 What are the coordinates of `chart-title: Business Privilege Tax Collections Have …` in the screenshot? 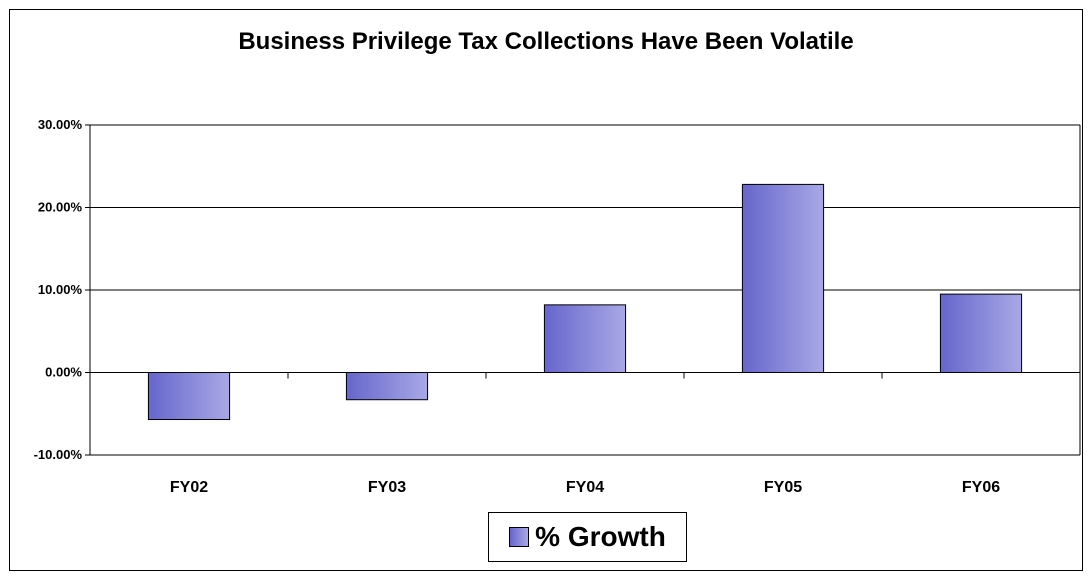 It's located at (546, 41).